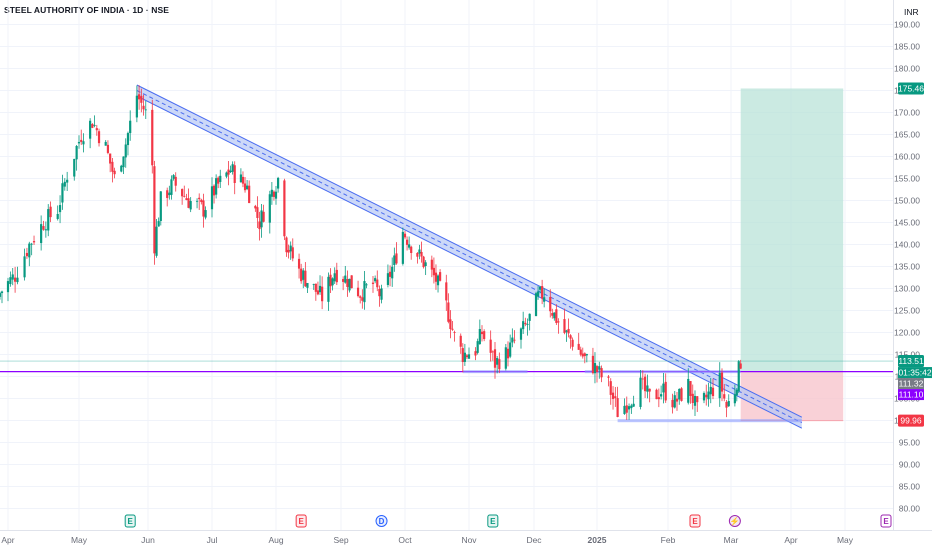  Describe the element at coordinates (910, 443) in the screenshot. I see `price-tick-label: 95.00` at that location.